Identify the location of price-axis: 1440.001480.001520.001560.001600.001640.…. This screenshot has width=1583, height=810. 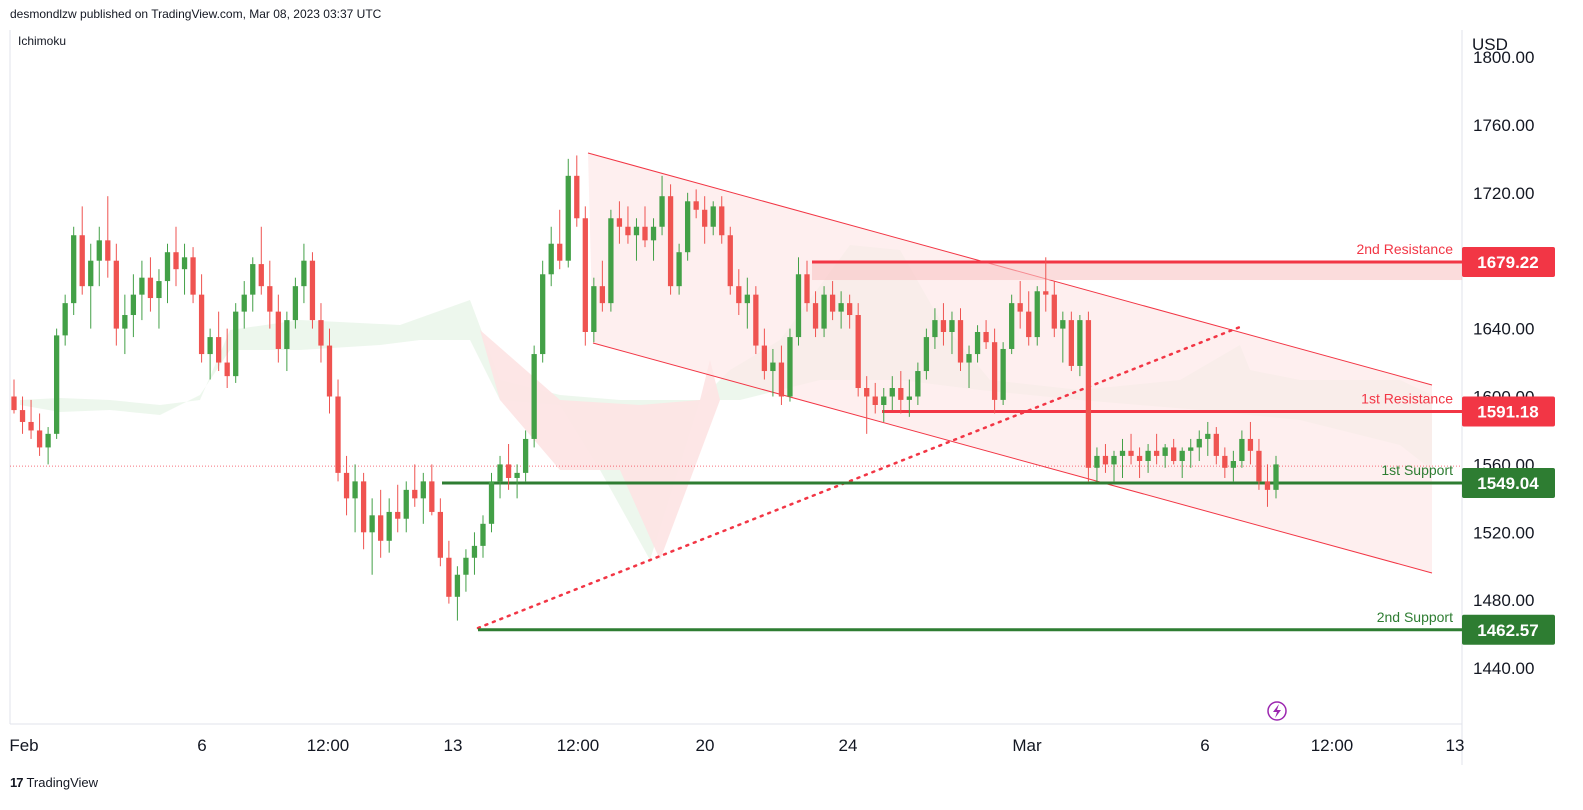
(1503, 363).